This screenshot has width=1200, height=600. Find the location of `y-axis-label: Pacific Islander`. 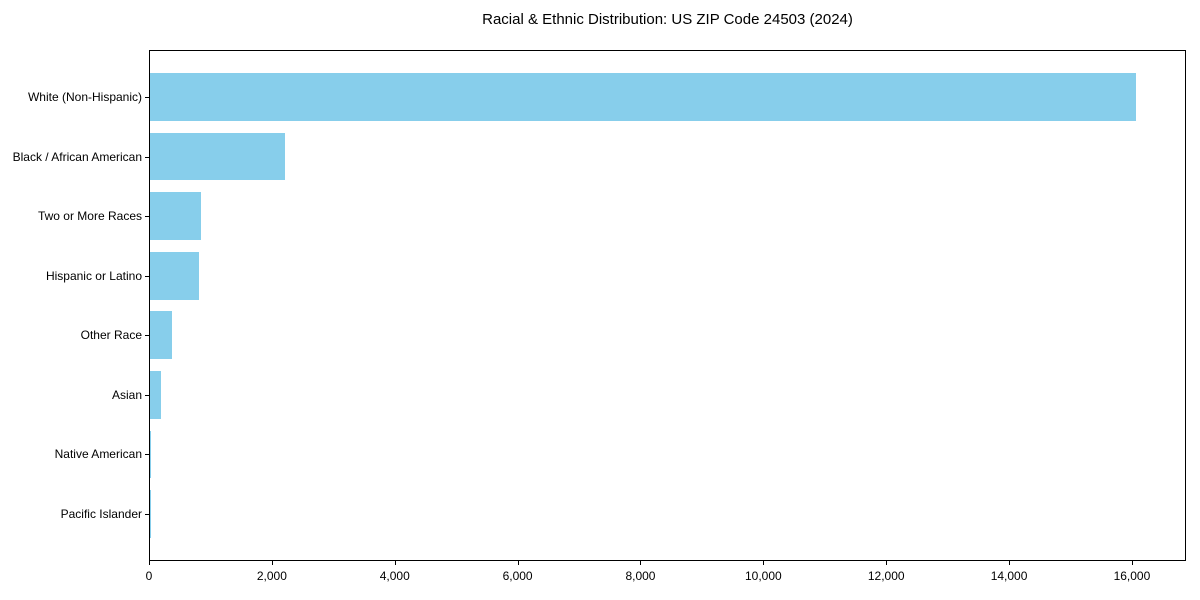

y-axis-label: Pacific Islander is located at coordinates (101, 513).